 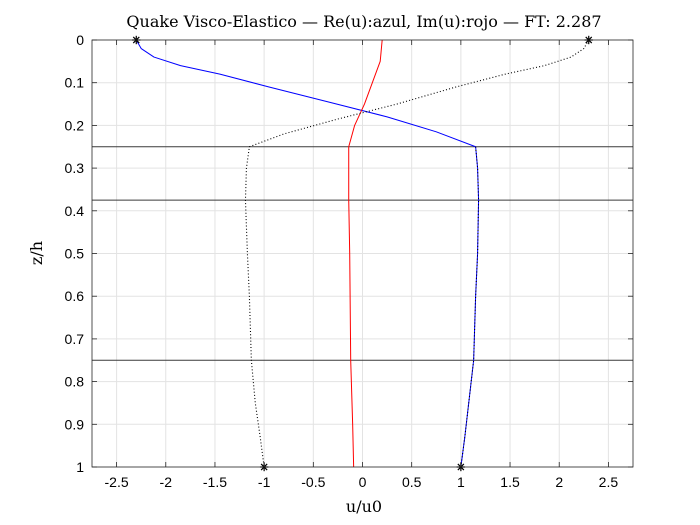 I want to click on x-tick-label: -2.5, so click(x=117, y=482).